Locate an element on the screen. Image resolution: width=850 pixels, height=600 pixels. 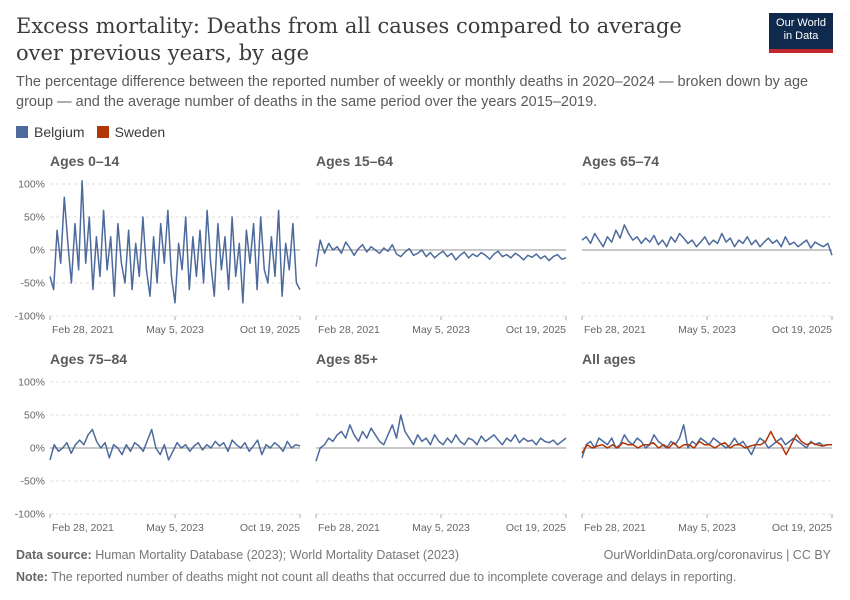
legend: Belgium Sweden is located at coordinates (96, 132).